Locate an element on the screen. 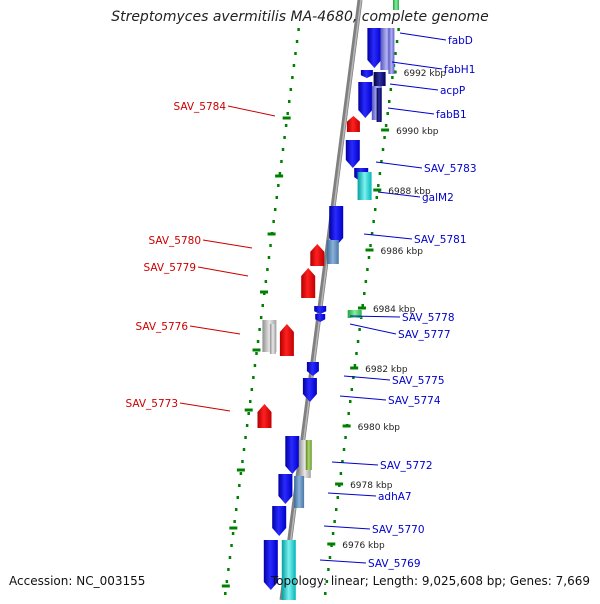 This screenshot has height=604, width=600. accession-label: Accession: NC_003155 is located at coordinates (77, 581).